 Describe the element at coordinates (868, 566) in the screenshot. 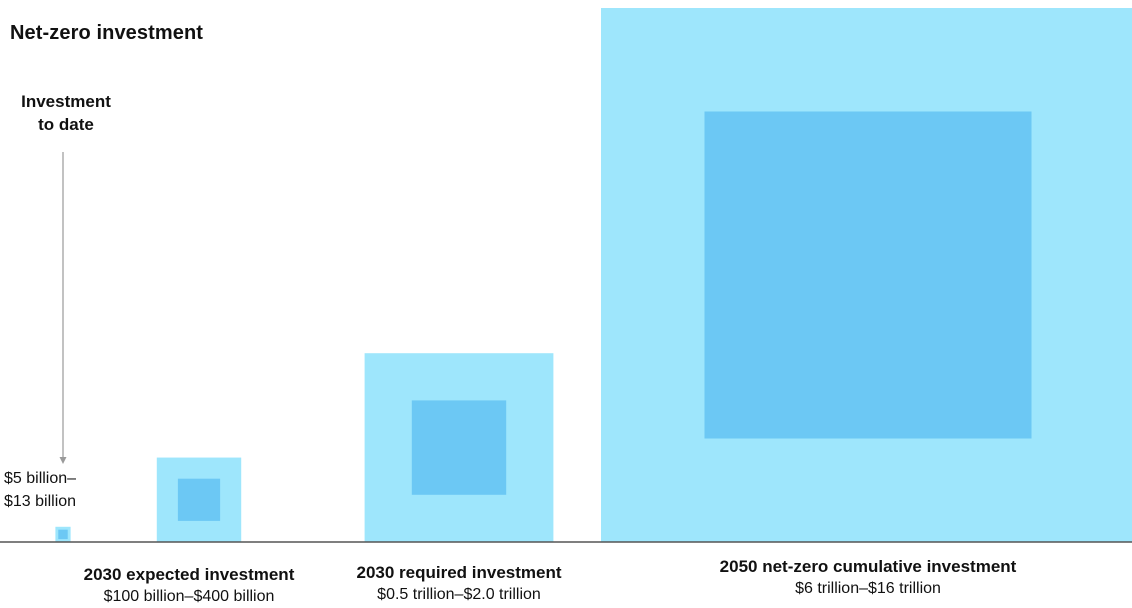

I see `category-name: 2050 net-zero cumulative investment` at that location.